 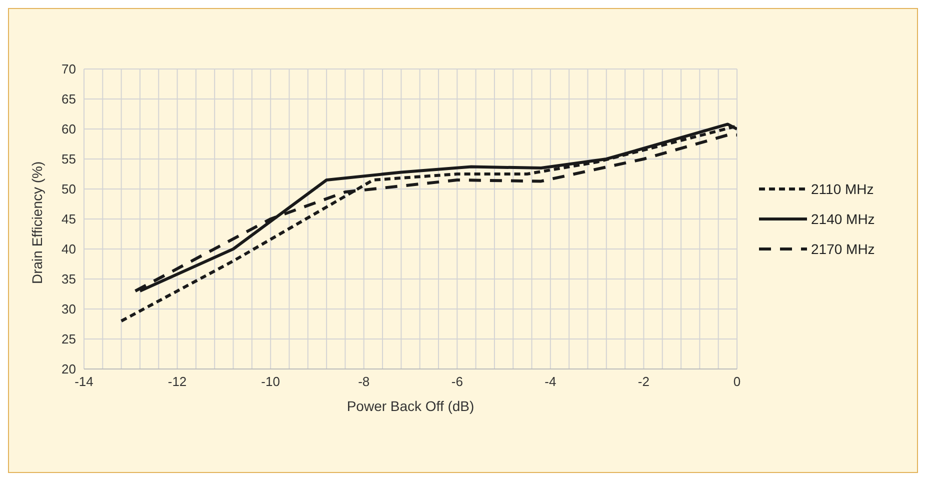 What do you see at coordinates (842, 189) in the screenshot?
I see `legend-label: 2110 MHz` at bounding box center [842, 189].